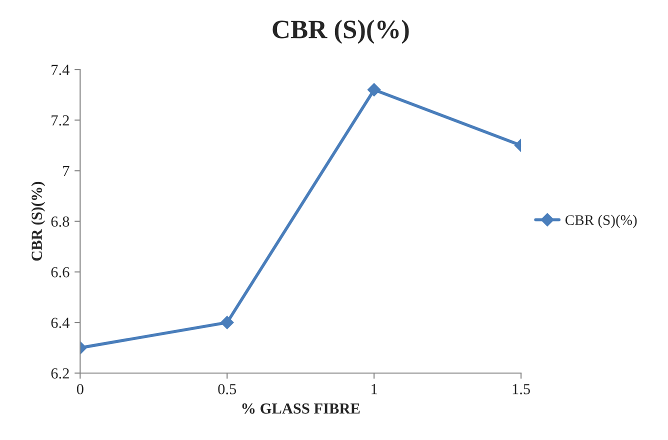  Describe the element at coordinates (60, 221) in the screenshot. I see `y-tick-label: 6.8` at that location.